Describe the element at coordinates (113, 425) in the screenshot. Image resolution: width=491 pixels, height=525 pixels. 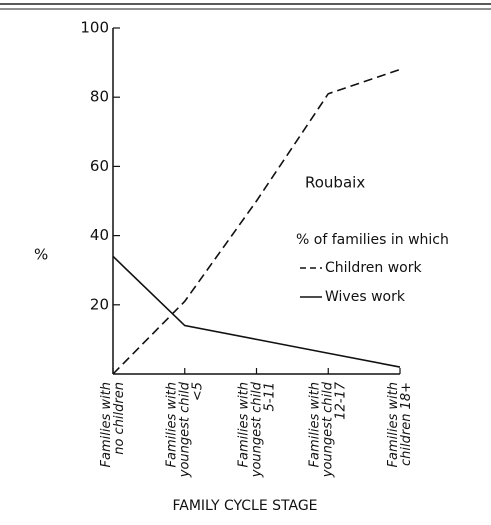
I see `x-tick-label: Families with no children` at that location.